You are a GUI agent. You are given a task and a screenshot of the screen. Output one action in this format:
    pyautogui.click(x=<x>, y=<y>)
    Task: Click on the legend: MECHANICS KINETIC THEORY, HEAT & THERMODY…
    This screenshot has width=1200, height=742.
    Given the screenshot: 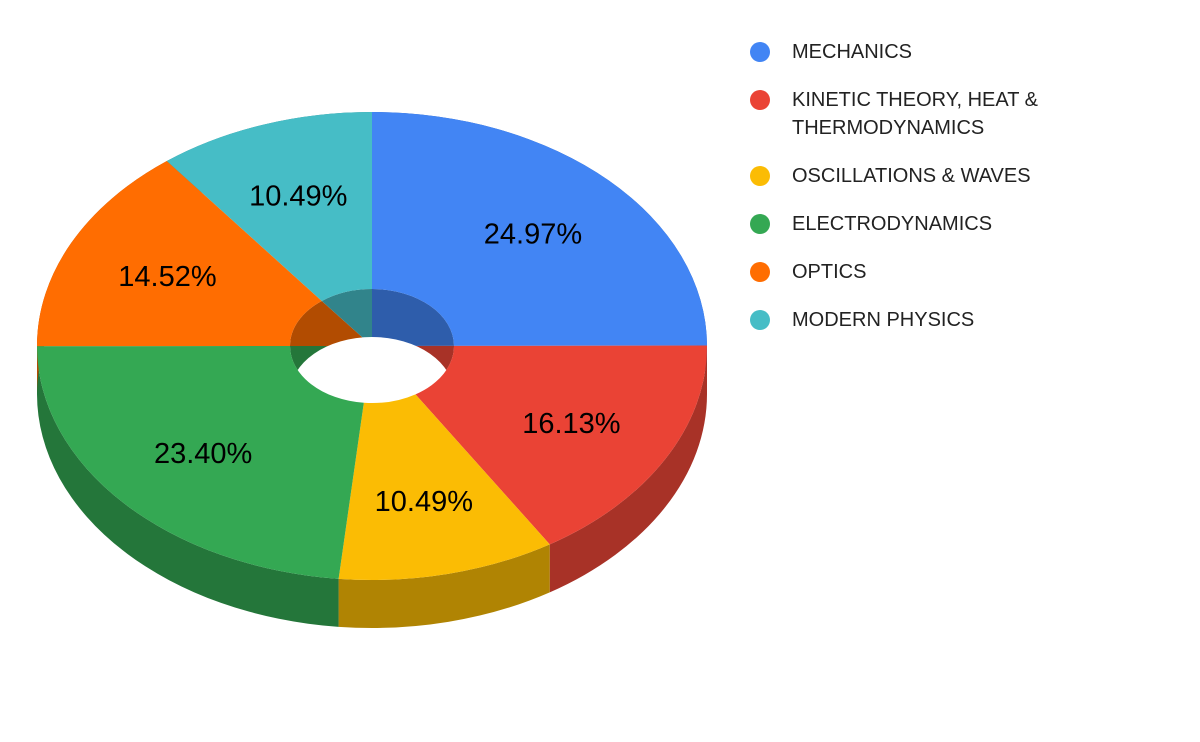 What is the action you would take?
    pyautogui.click(x=920, y=196)
    